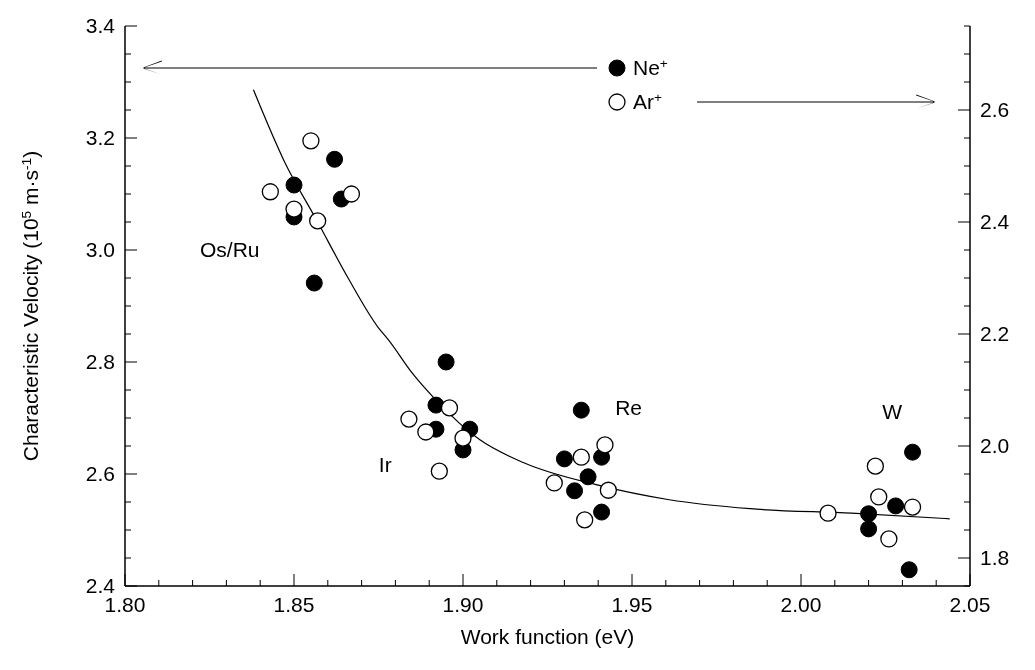  I want to click on x-tick-label: 1.85, so click(294, 604).